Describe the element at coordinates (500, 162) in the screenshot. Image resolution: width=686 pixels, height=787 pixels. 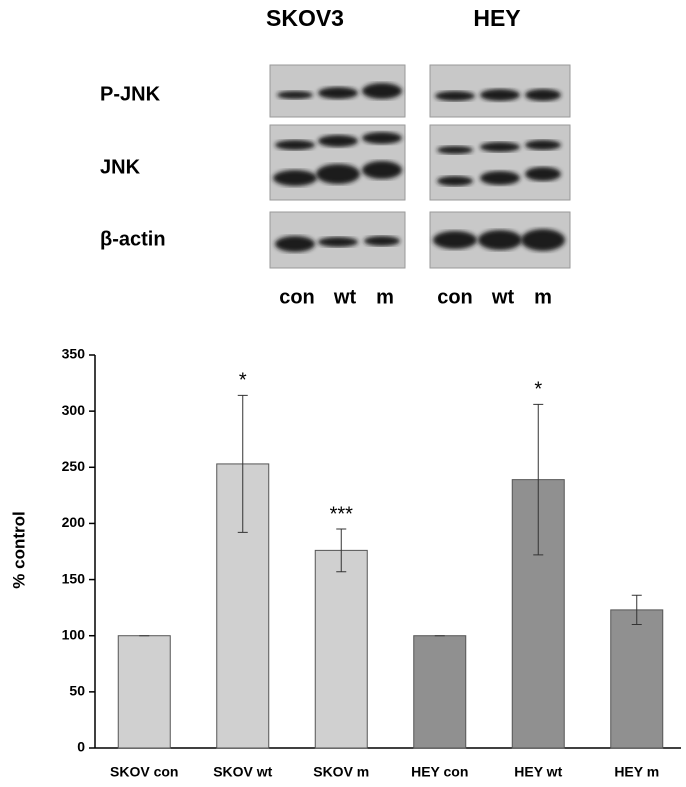
I see `blot-panel` at that location.